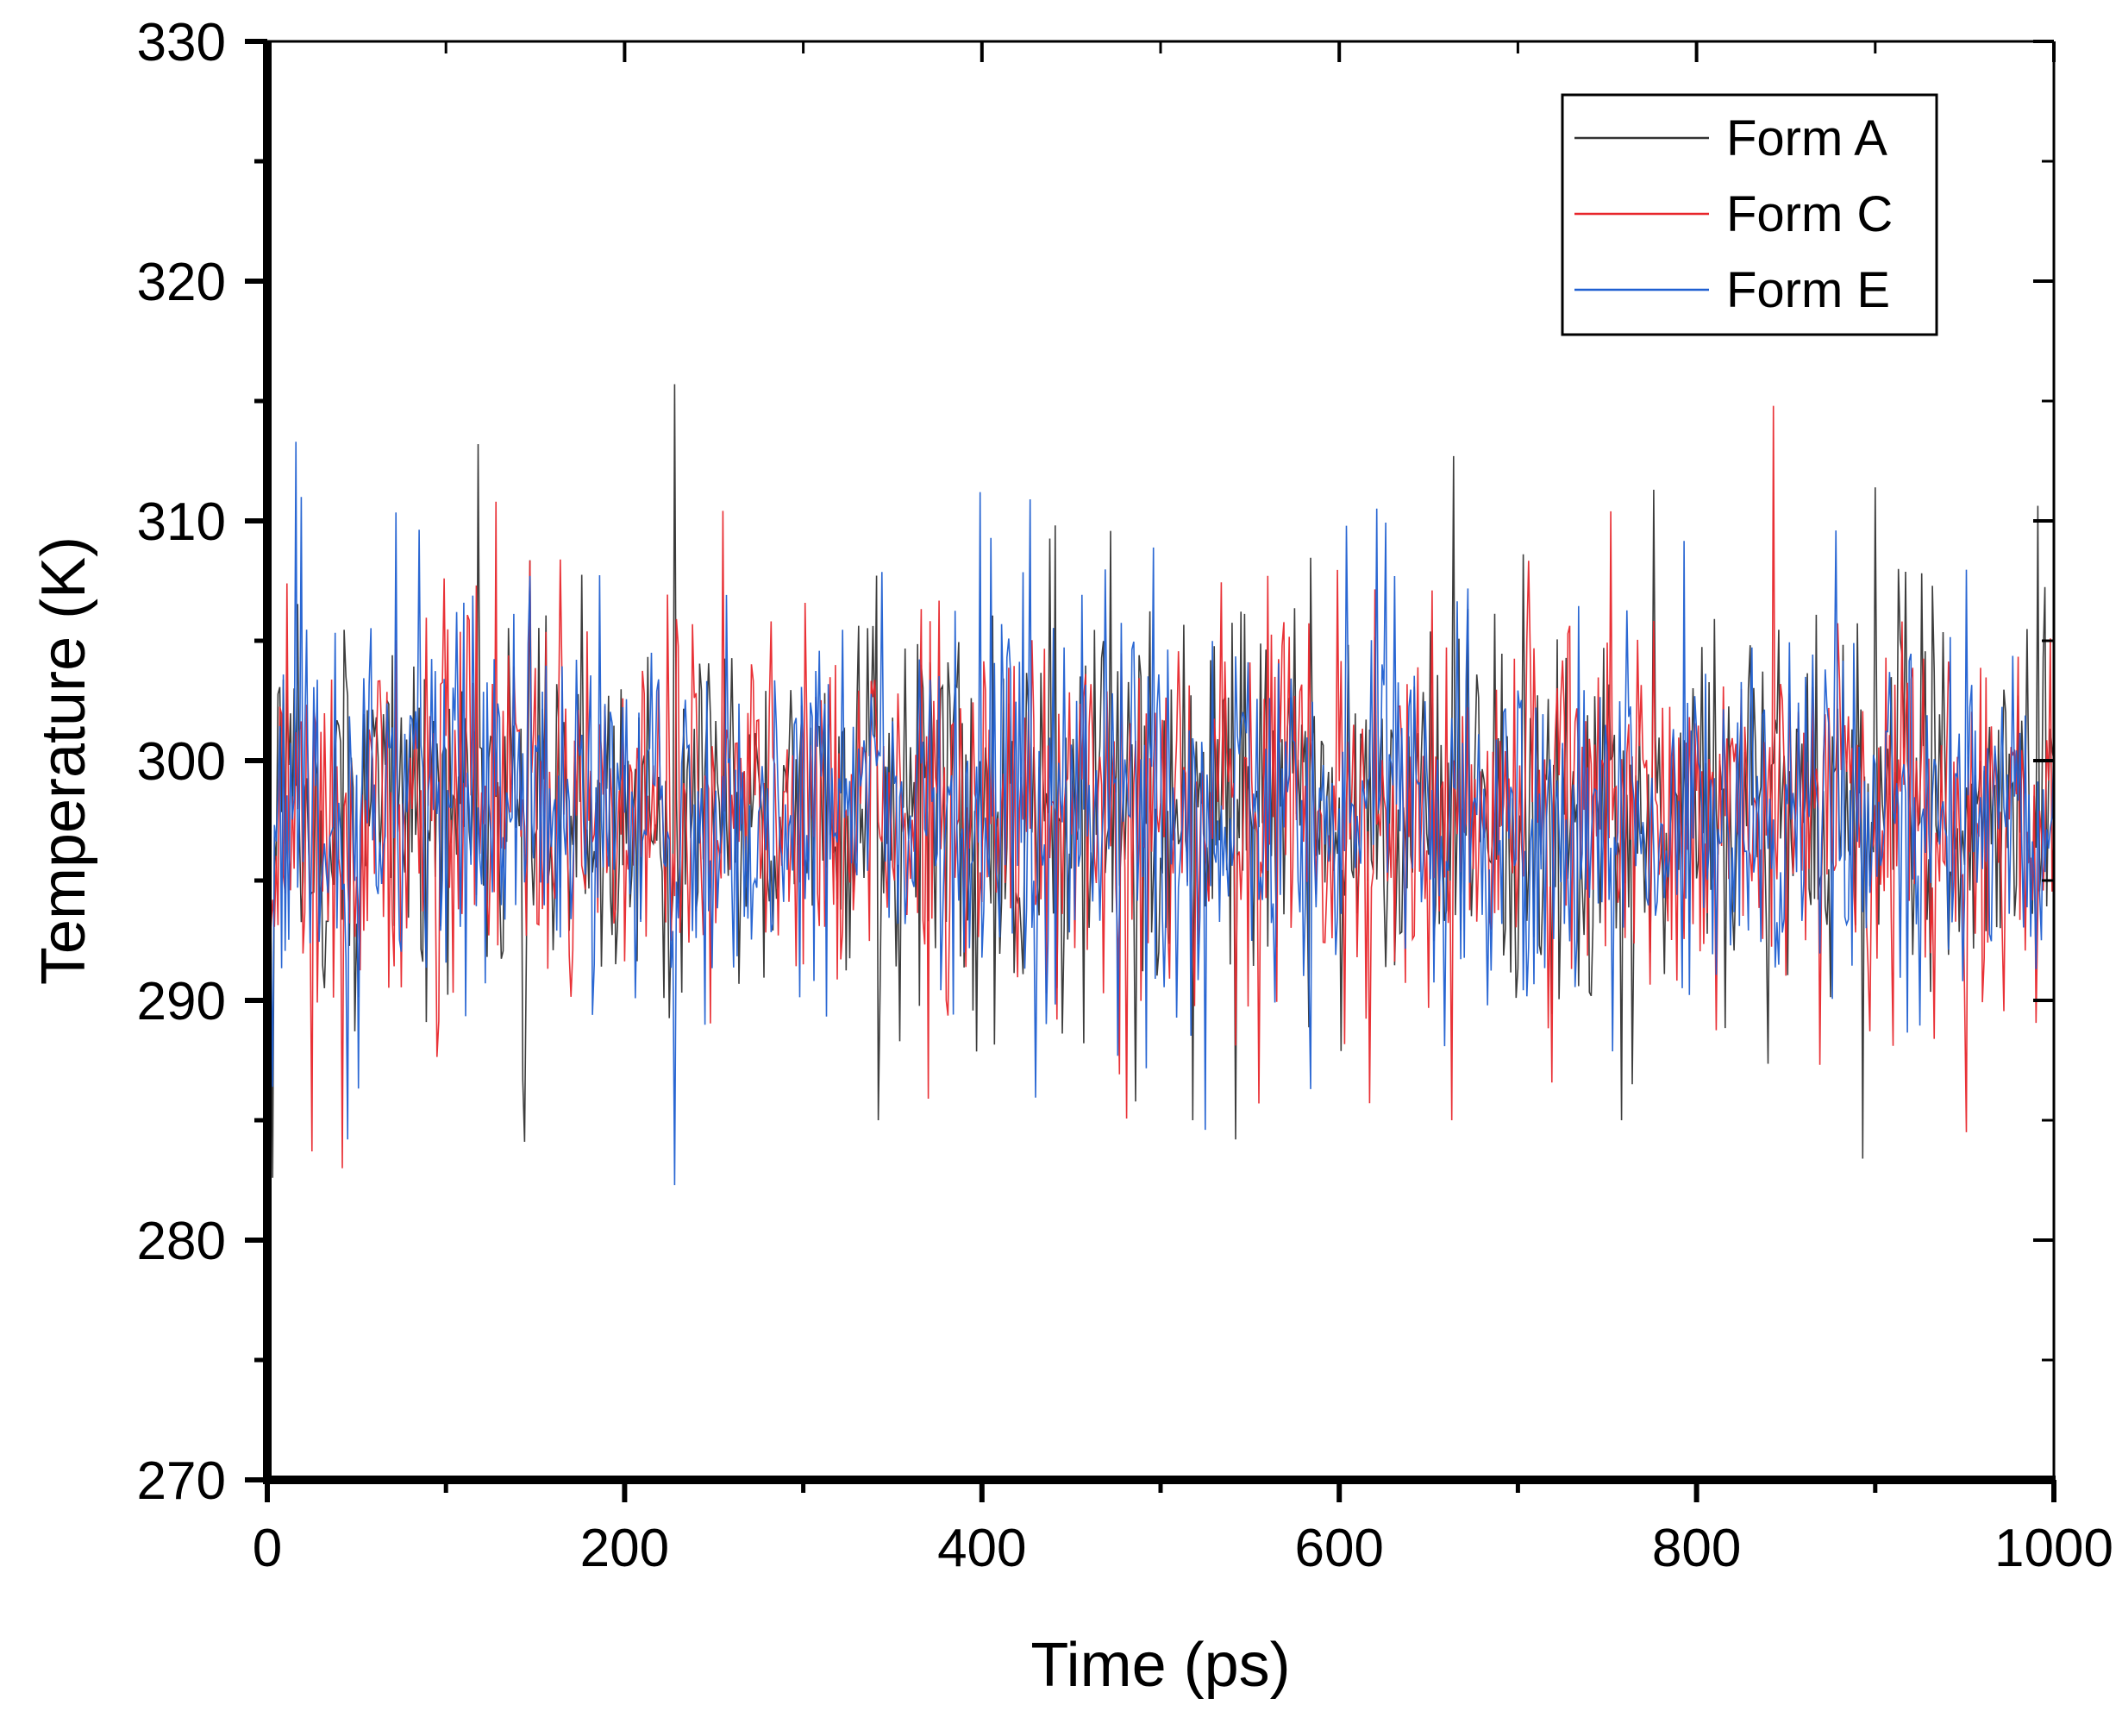 This screenshot has width=2122, height=1736. Describe the element at coordinates (182, 522) in the screenshot. I see `y-tick-label: 310` at that location.